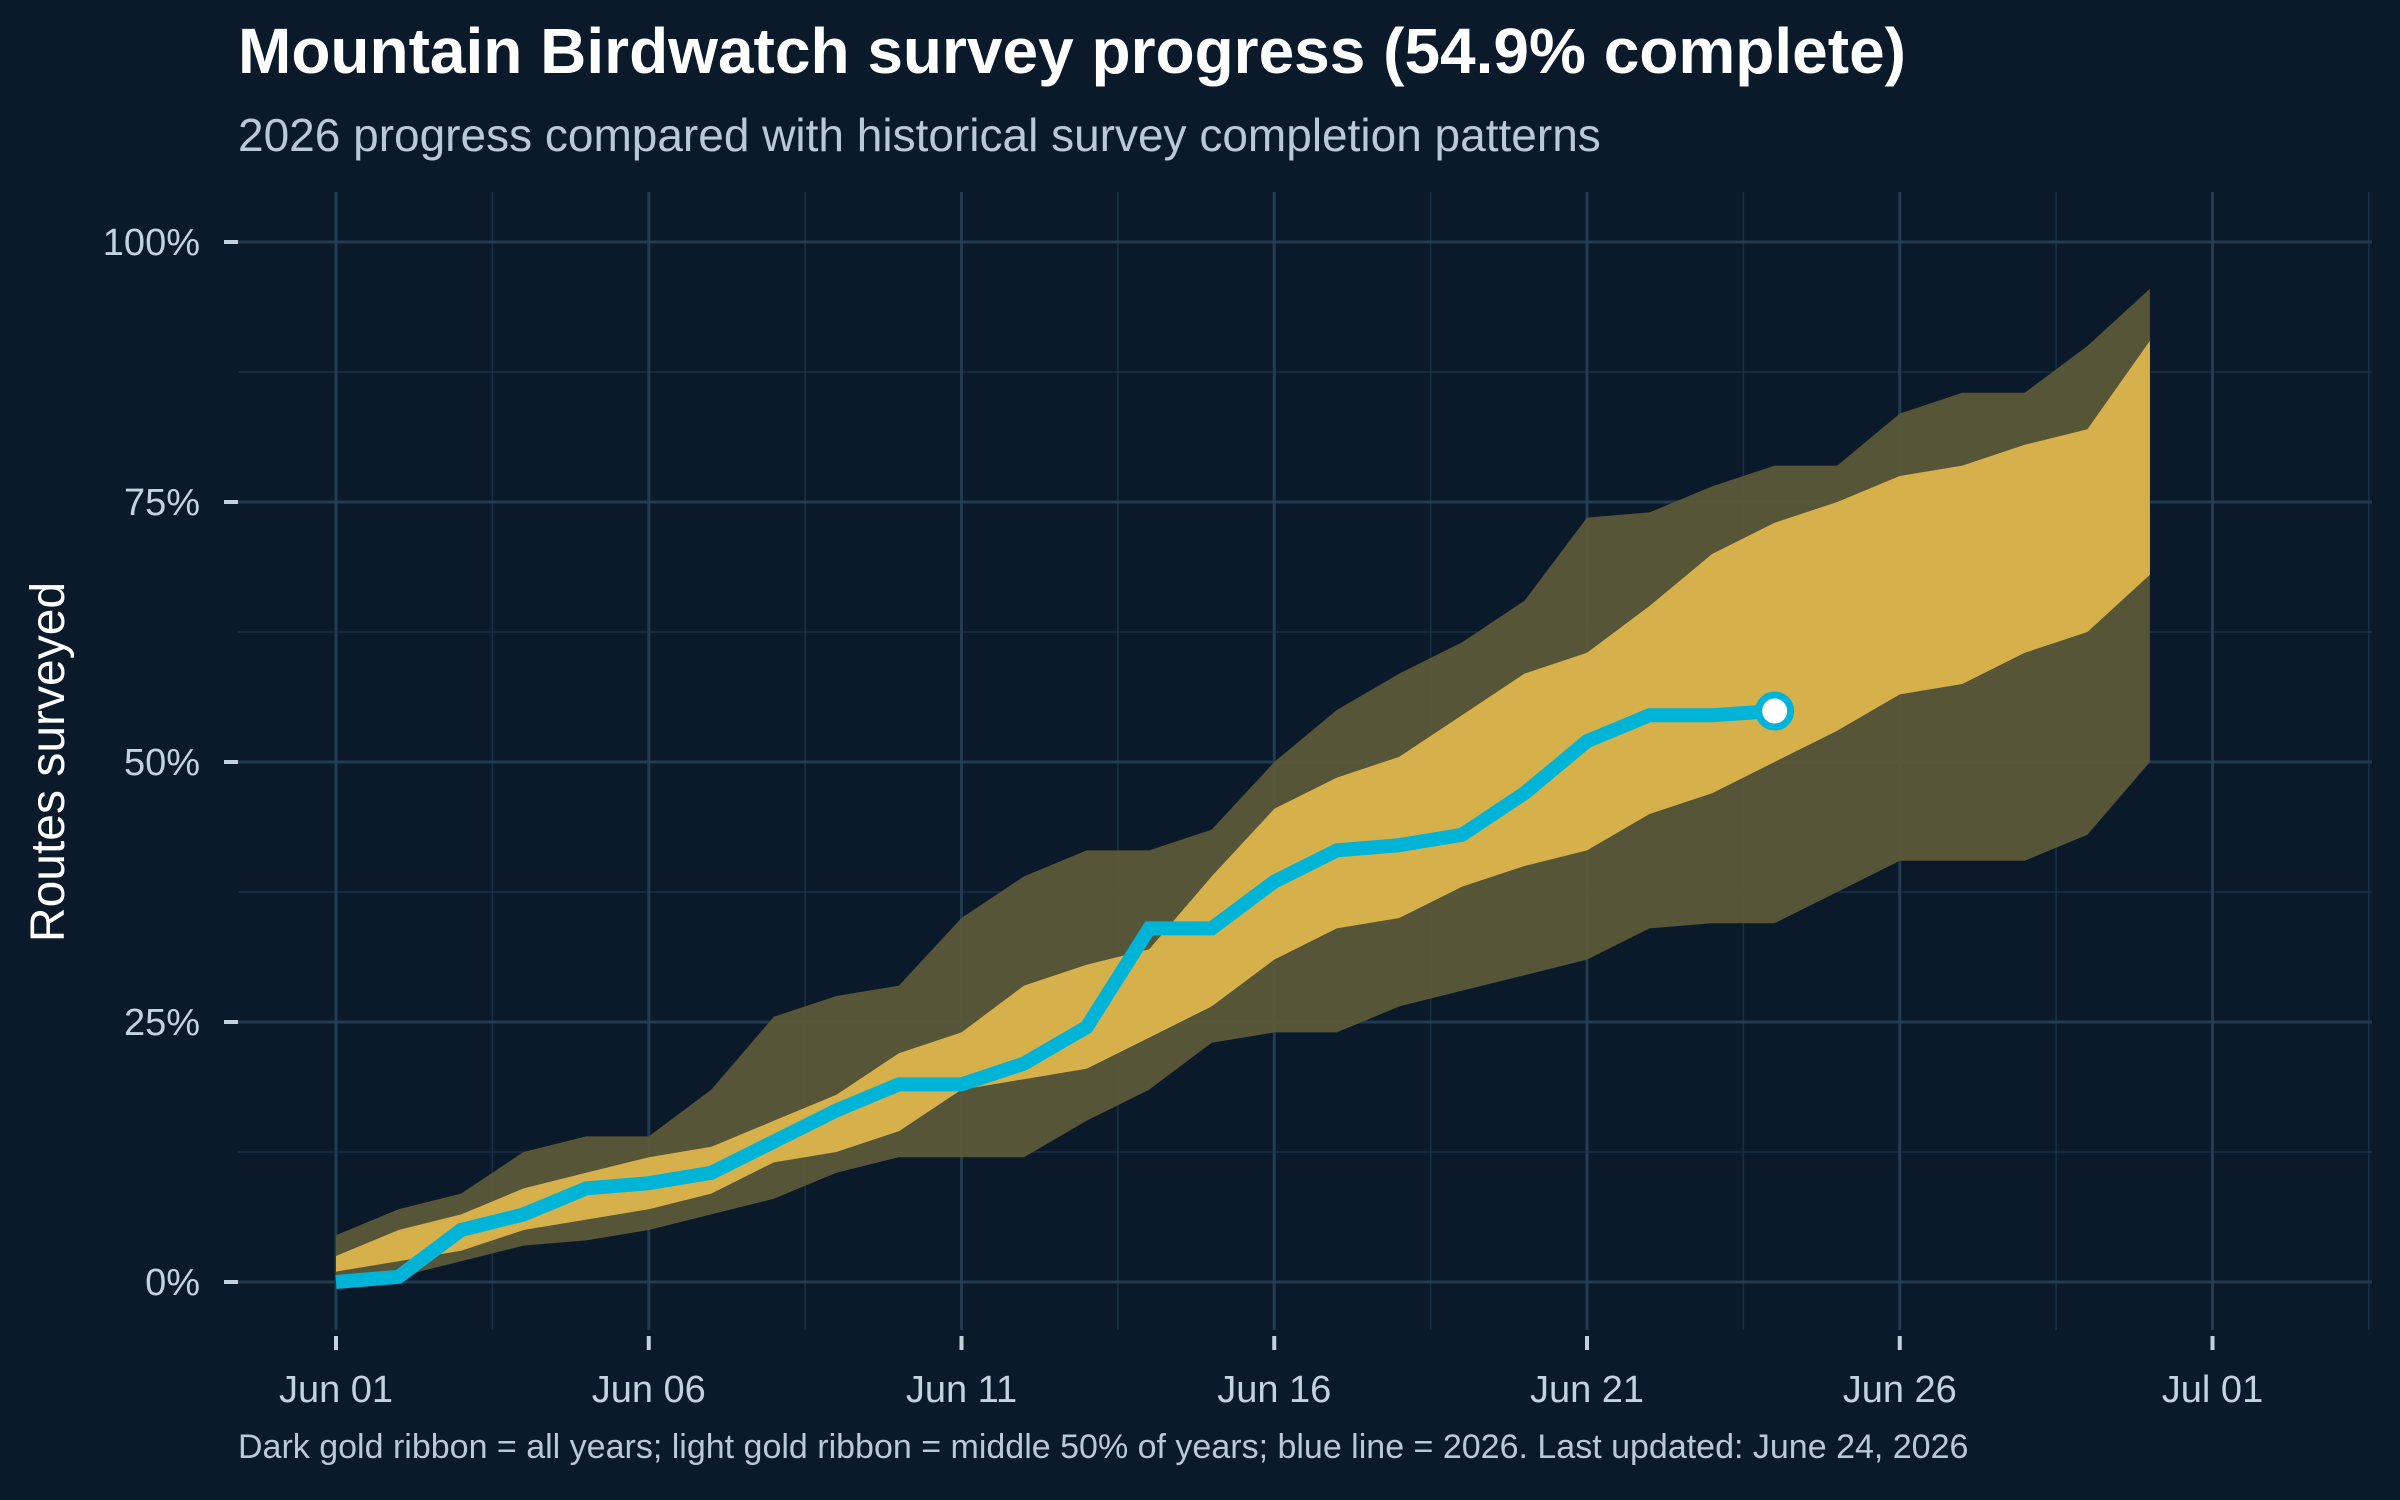 The height and width of the screenshot is (1500, 2400). Describe the element at coordinates (48, 762) in the screenshot. I see `y-axis-title: Routes surveyed` at that location.